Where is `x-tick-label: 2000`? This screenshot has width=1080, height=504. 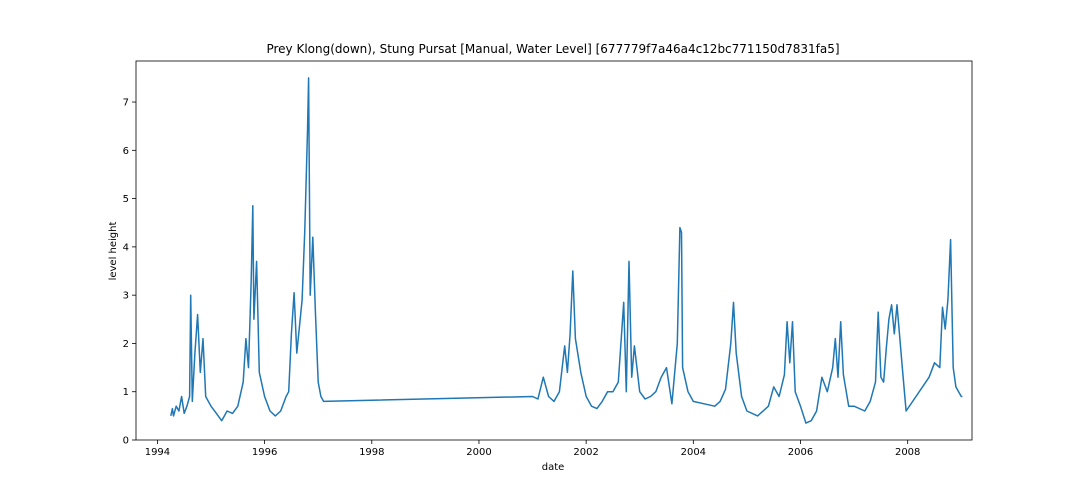 x-tick-label: 2000 is located at coordinates (478, 452).